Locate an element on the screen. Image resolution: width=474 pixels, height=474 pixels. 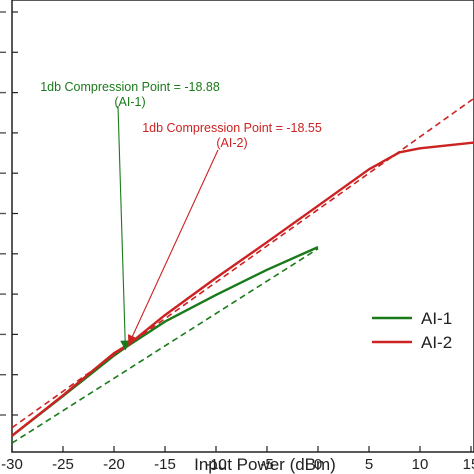
x-tick-label: -30 is located at coordinates (12, 464).